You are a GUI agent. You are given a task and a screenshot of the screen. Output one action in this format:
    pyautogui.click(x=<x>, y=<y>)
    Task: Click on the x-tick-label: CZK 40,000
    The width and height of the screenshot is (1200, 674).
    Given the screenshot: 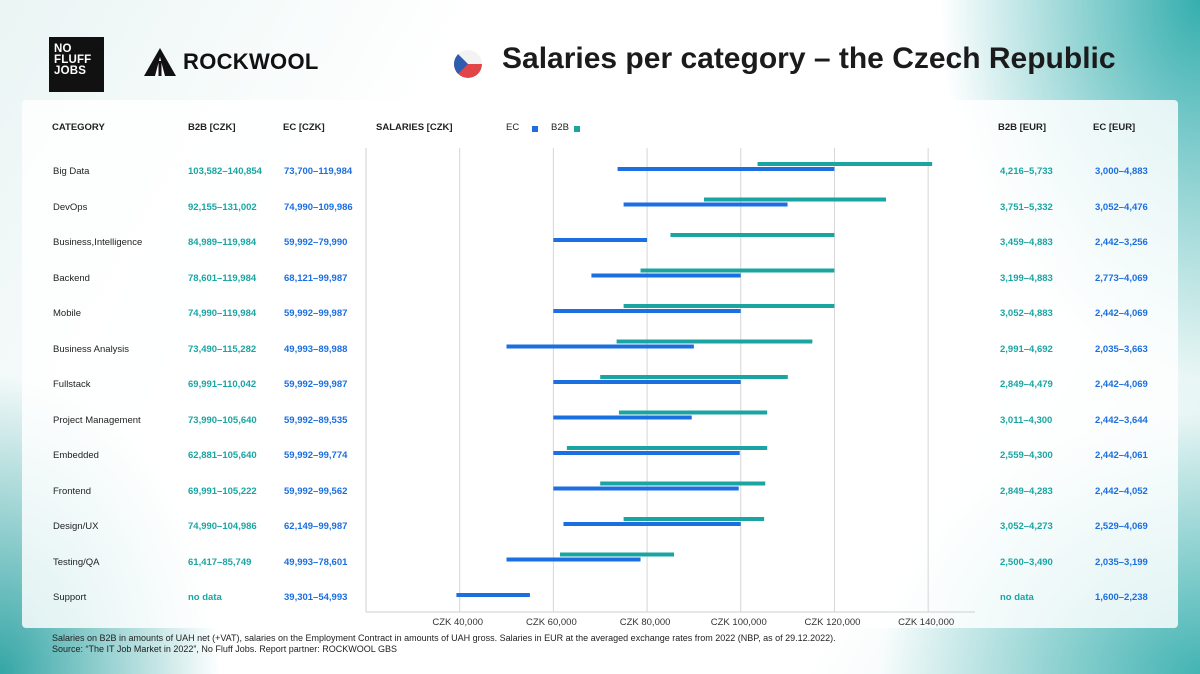 What is the action you would take?
    pyautogui.click(x=457, y=622)
    